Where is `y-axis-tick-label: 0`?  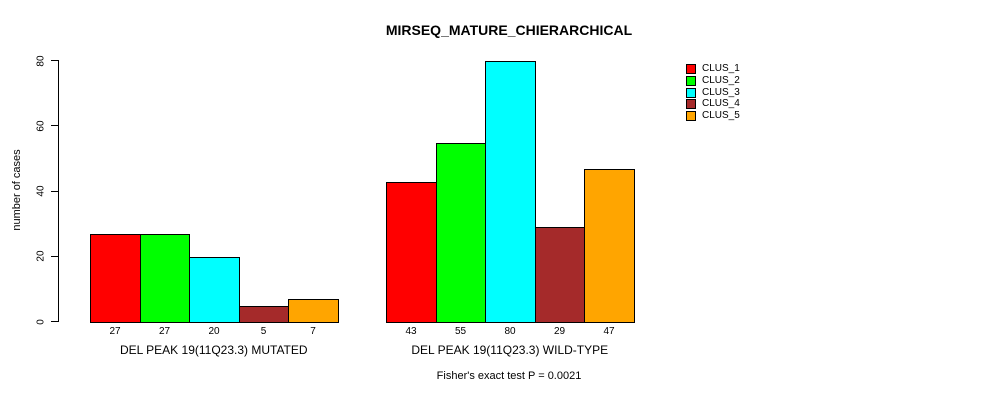 y-axis-tick-label: 0 is located at coordinates (41, 321).